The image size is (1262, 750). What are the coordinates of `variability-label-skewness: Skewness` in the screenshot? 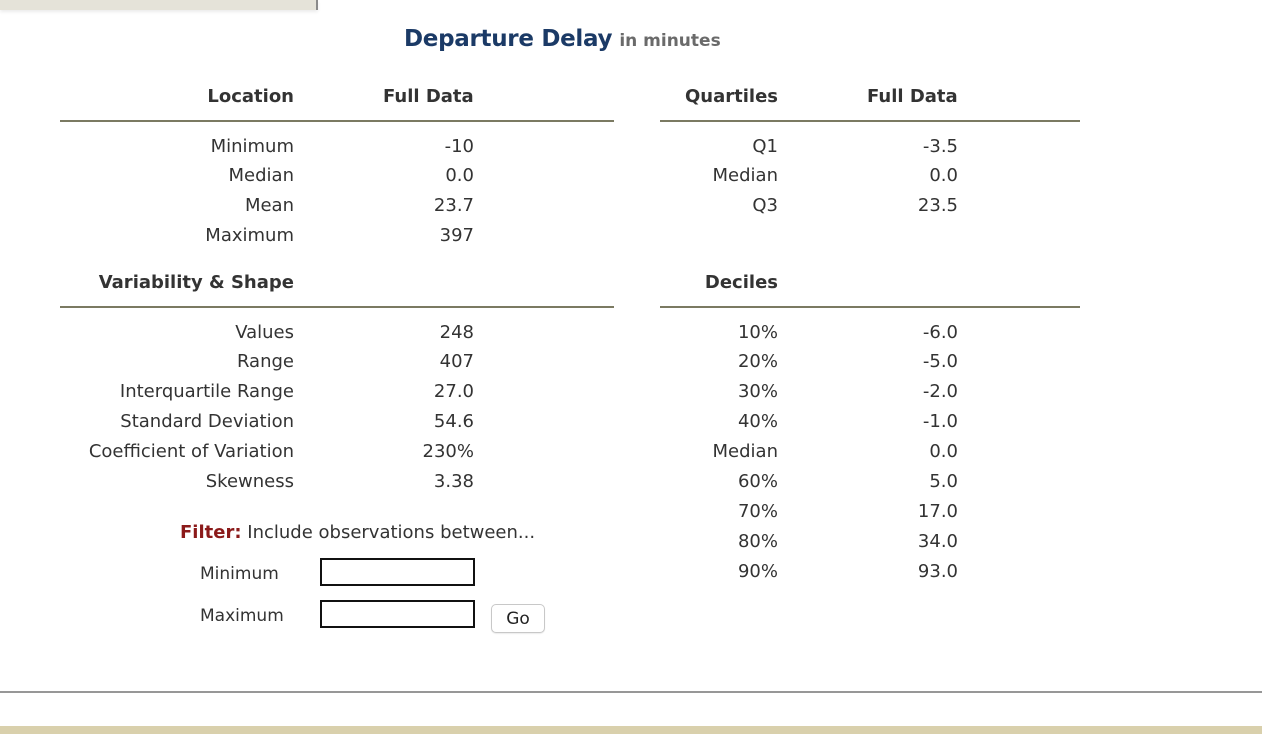 It's located at (249, 481).